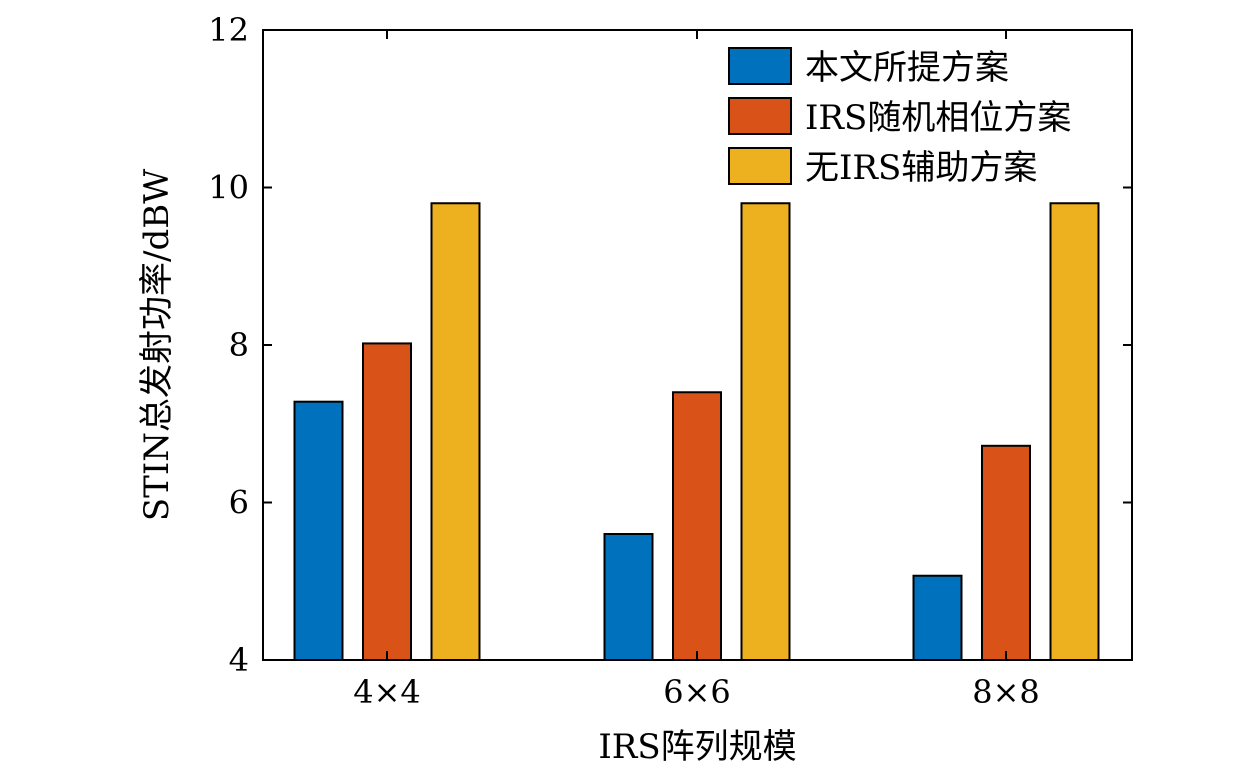 Image resolution: width=1260 pixels, height=780 pixels. What do you see at coordinates (239, 503) in the screenshot?
I see `y-tick-label: 6` at bounding box center [239, 503].